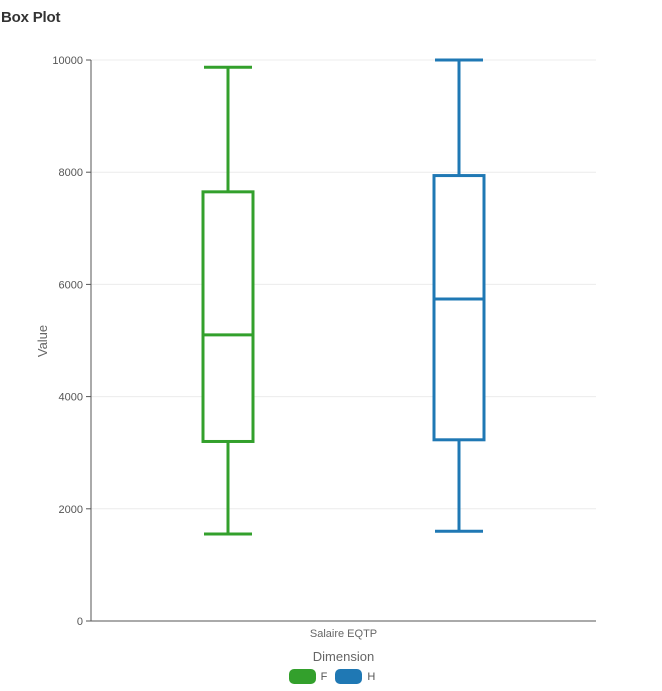  Describe the element at coordinates (71, 341) in the screenshot. I see `y-tick-labels: 0 2000 4000 6000 8000 10000` at that location.